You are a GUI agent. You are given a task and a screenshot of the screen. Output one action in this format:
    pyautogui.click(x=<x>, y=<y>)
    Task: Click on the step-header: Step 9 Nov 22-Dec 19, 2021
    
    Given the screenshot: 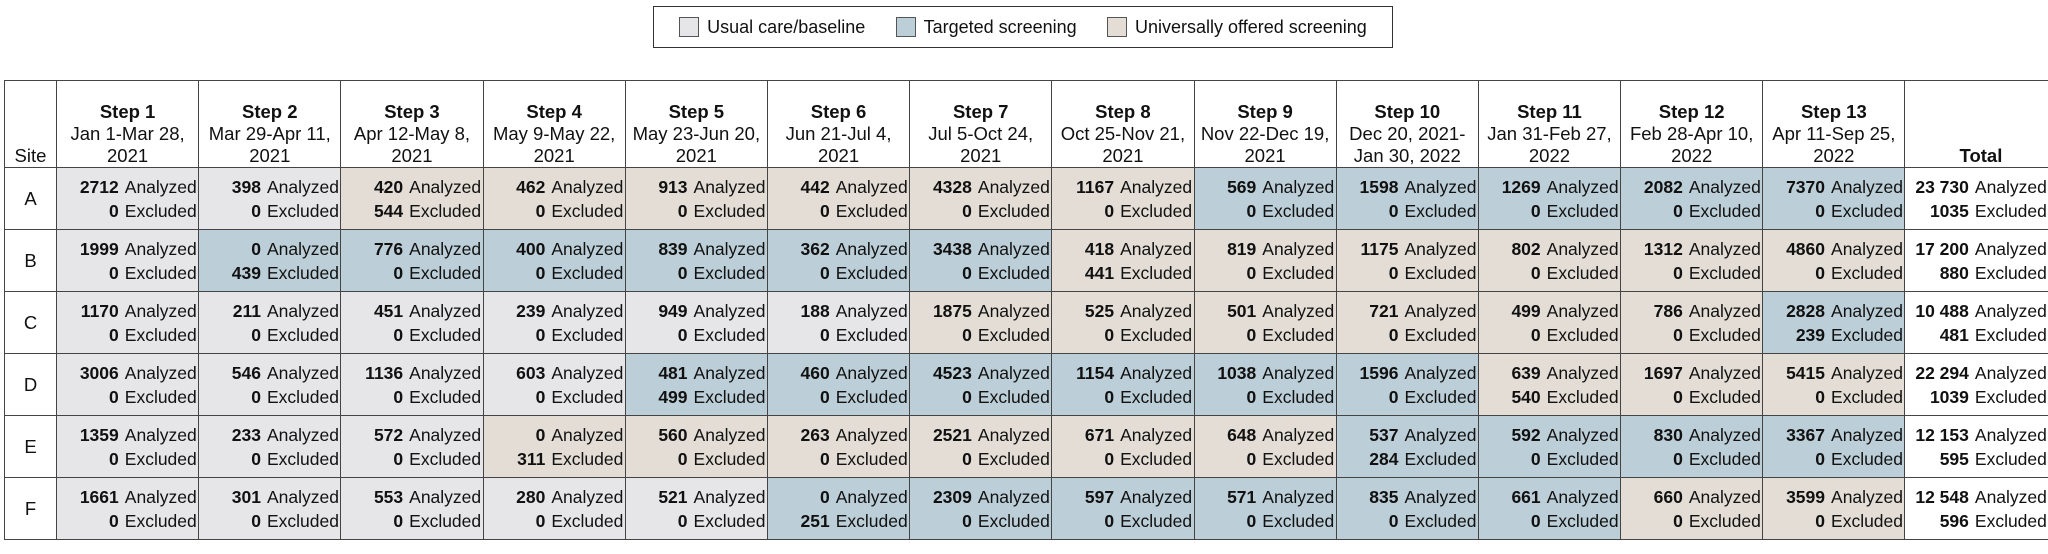 What is the action you would take?
    pyautogui.click(x=1265, y=124)
    